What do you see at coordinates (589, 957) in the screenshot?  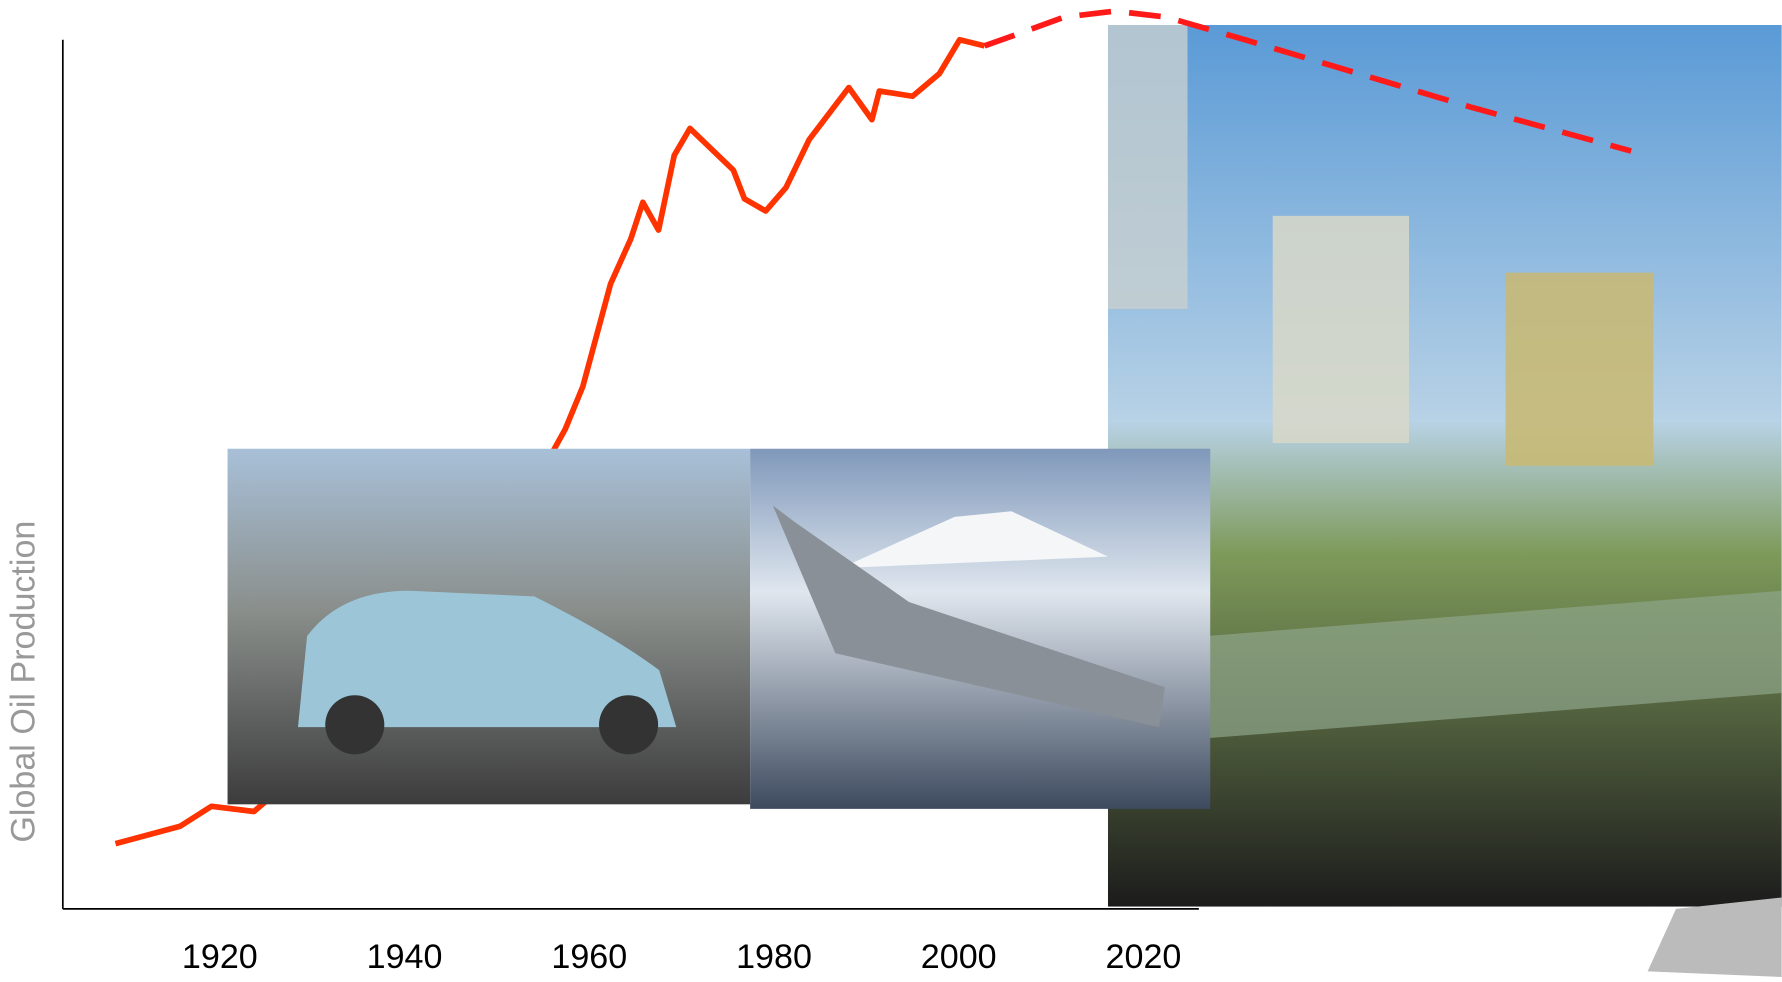 I see `x-tick-label: 1960` at bounding box center [589, 957].